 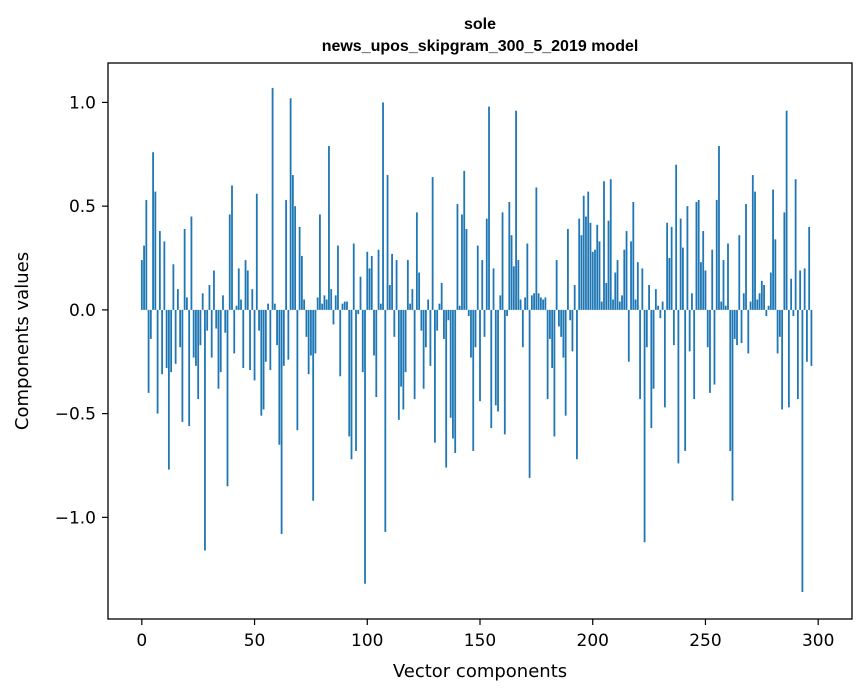 I want to click on chart-subtitle: news_upos_skipgram_300_5_2019 model, so click(x=480, y=46).